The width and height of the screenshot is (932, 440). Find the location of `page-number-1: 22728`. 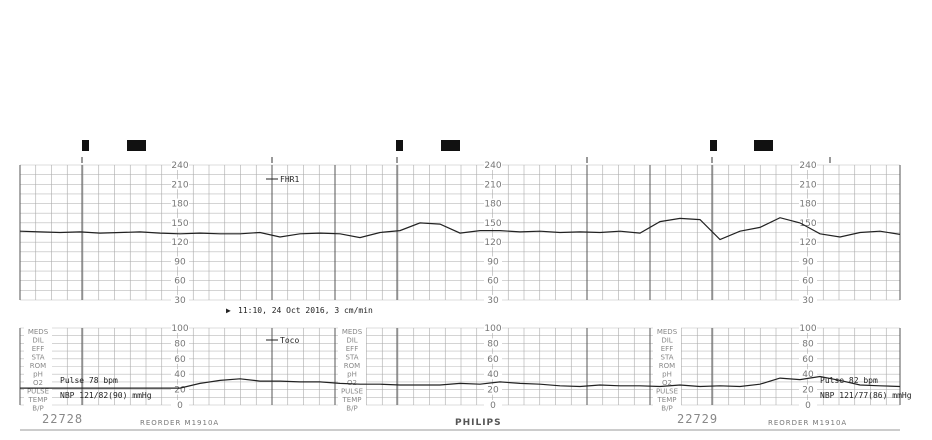

page-number-1: 22728 is located at coordinates (62, 419).